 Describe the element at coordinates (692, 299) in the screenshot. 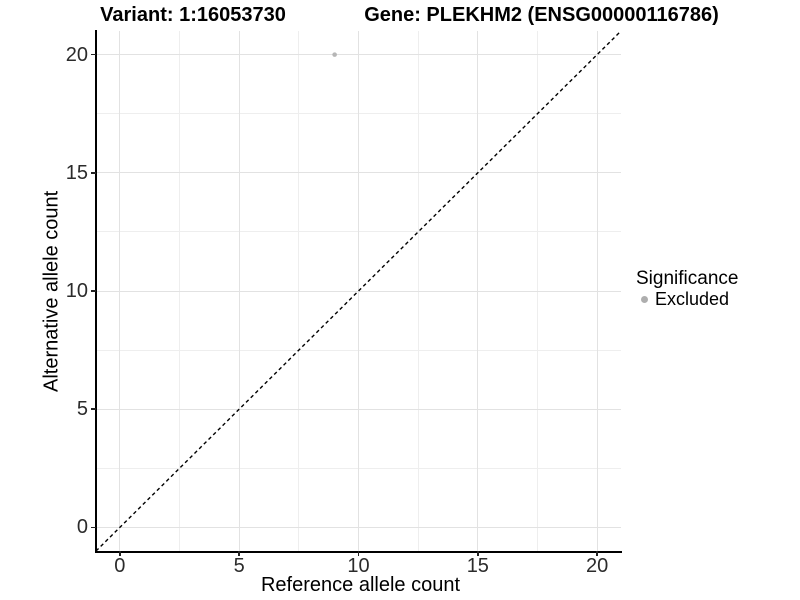

I see `legend-item-label: Excluded` at that location.